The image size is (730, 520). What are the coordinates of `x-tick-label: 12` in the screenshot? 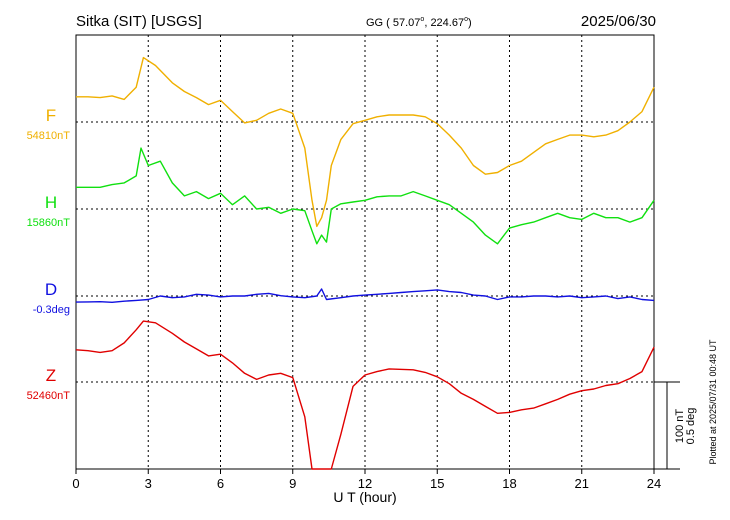 It's located at (365, 483).